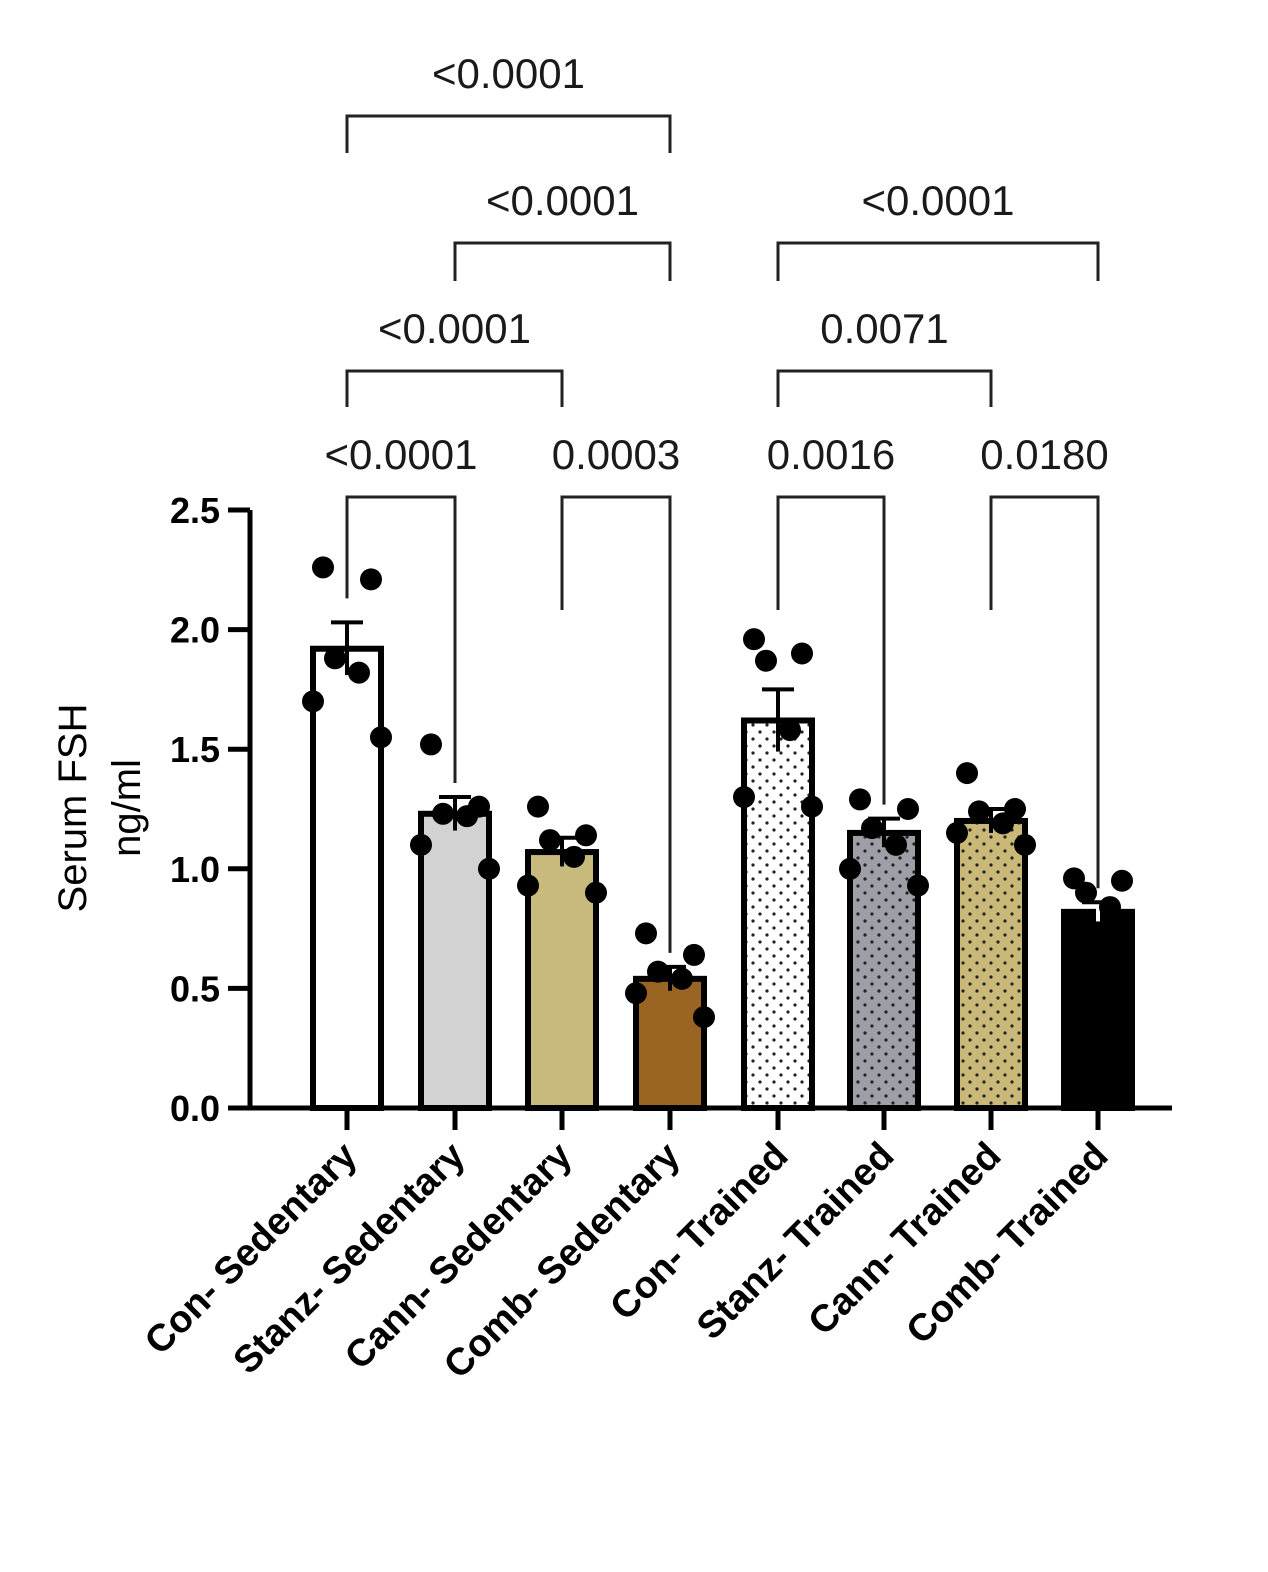 Image resolution: width=1268 pixels, height=1572 pixels. Describe the element at coordinates (195, 988) in the screenshot. I see `y-tick-label: 0.5` at that location.